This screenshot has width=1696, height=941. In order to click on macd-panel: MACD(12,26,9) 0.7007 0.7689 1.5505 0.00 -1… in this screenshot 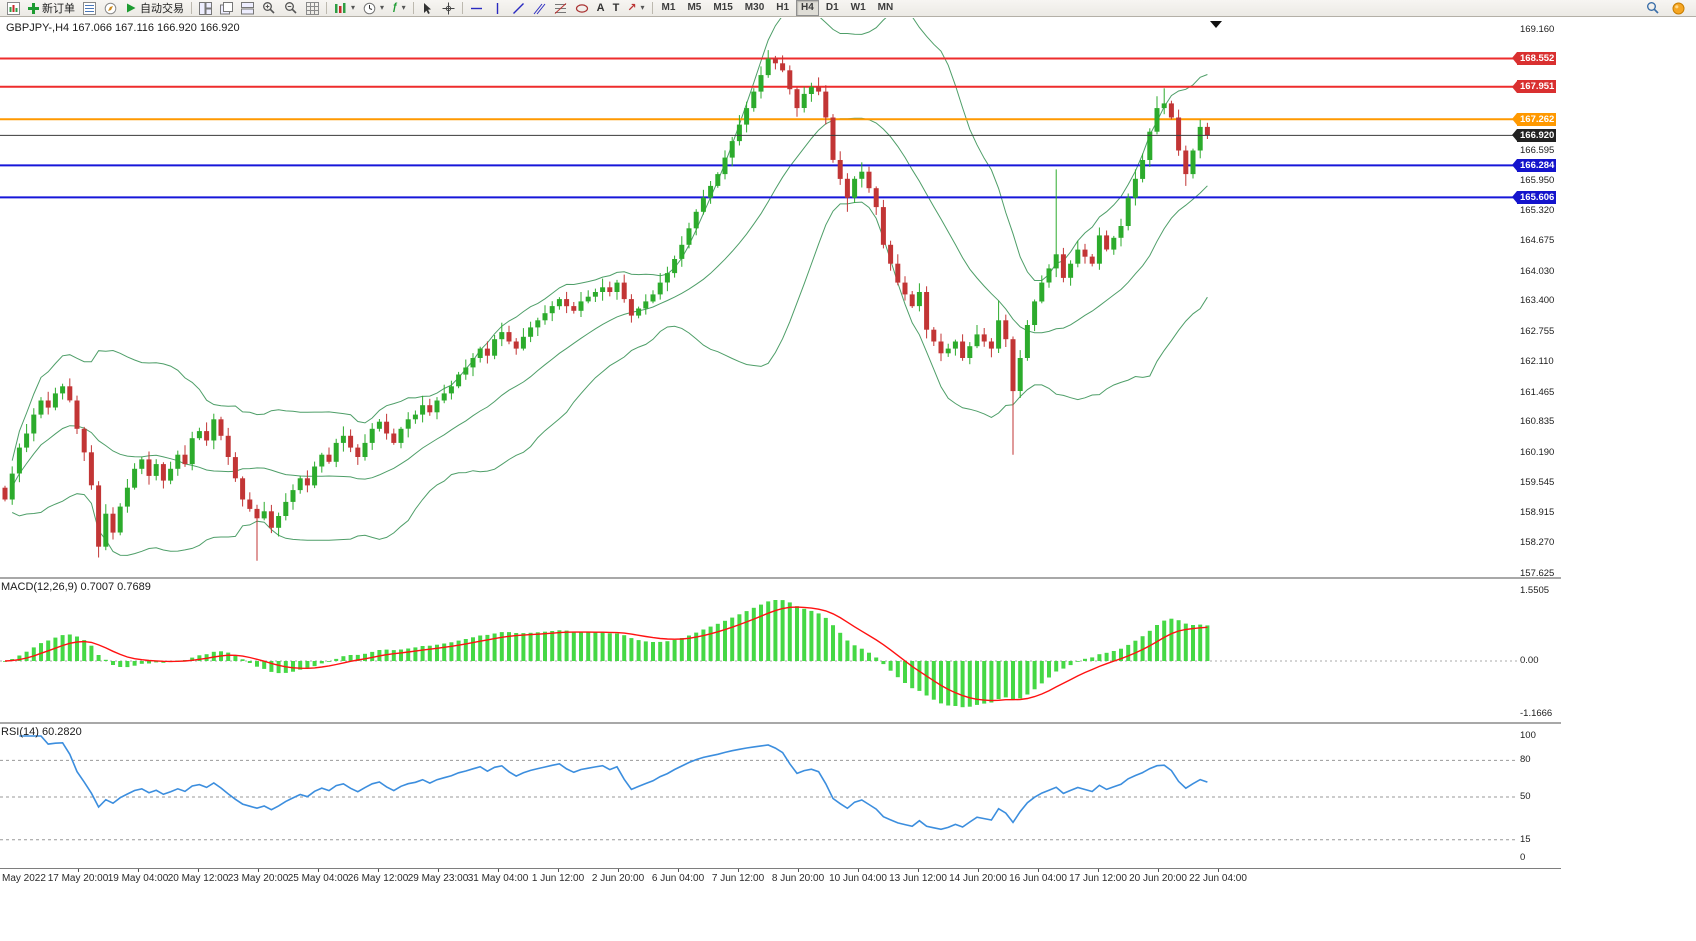, I will do `click(780, 650)`.